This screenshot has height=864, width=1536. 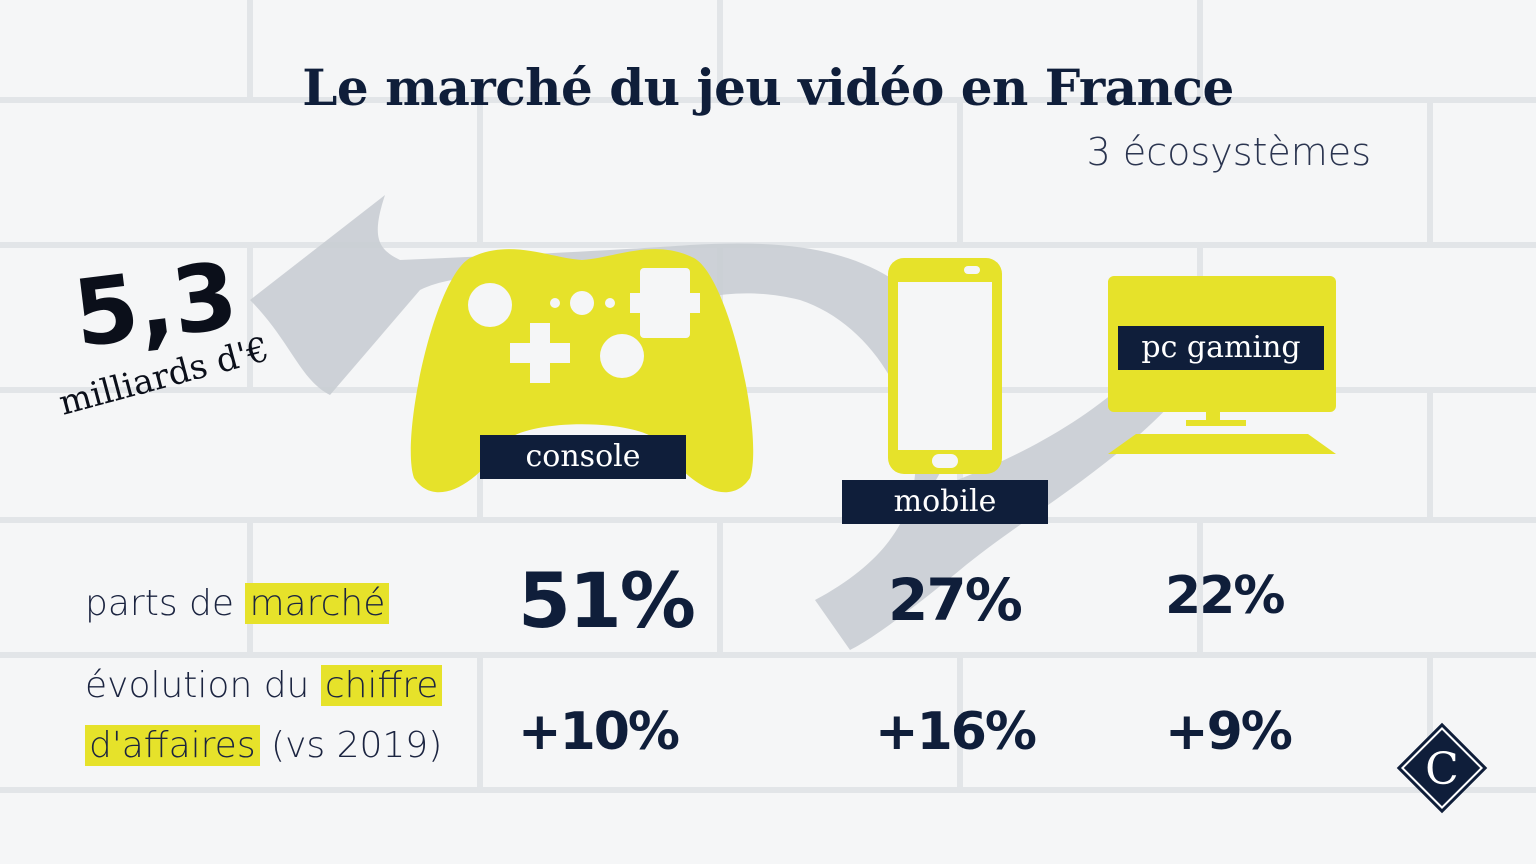 I want to click on gamepad-icon, so click(x=582, y=371).